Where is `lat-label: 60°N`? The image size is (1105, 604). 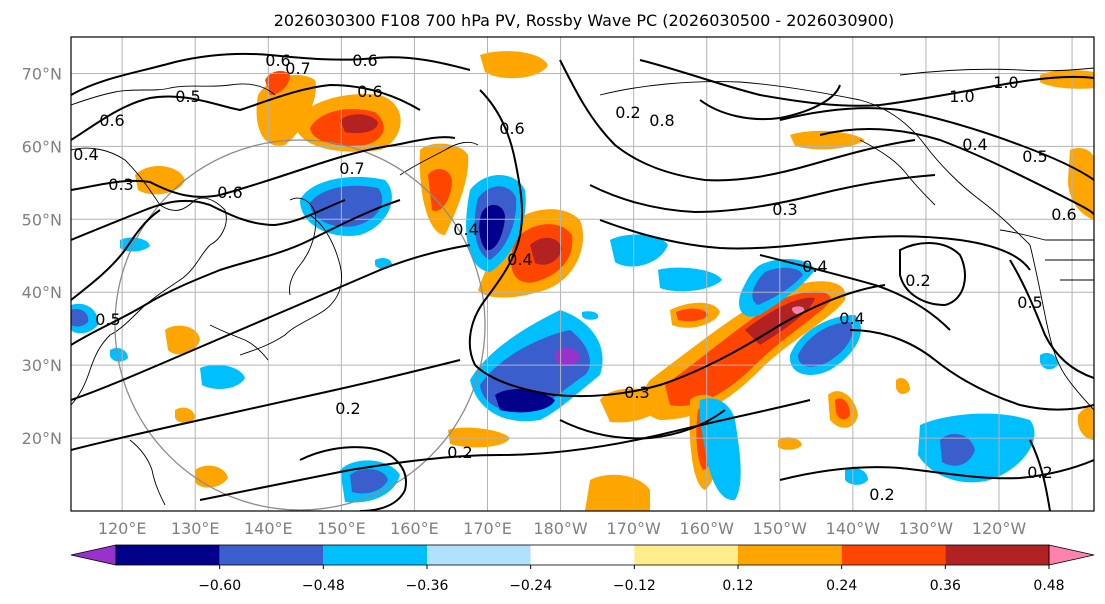
lat-label: 60°N is located at coordinates (42, 146).